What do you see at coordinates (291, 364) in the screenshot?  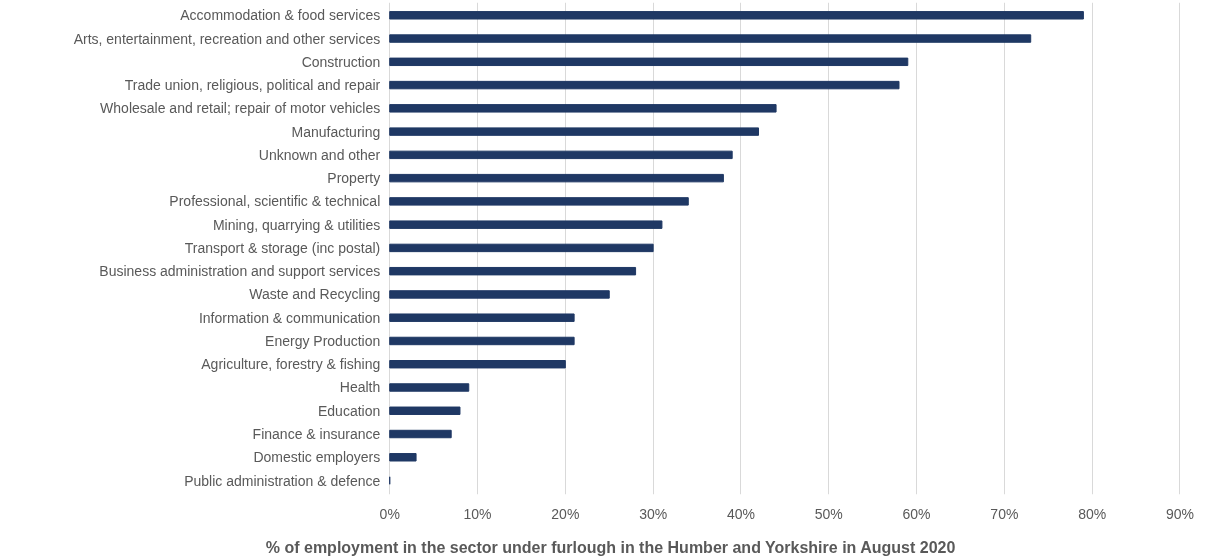 I see `y-tick-label: Agriculture, forestry & fishing` at bounding box center [291, 364].